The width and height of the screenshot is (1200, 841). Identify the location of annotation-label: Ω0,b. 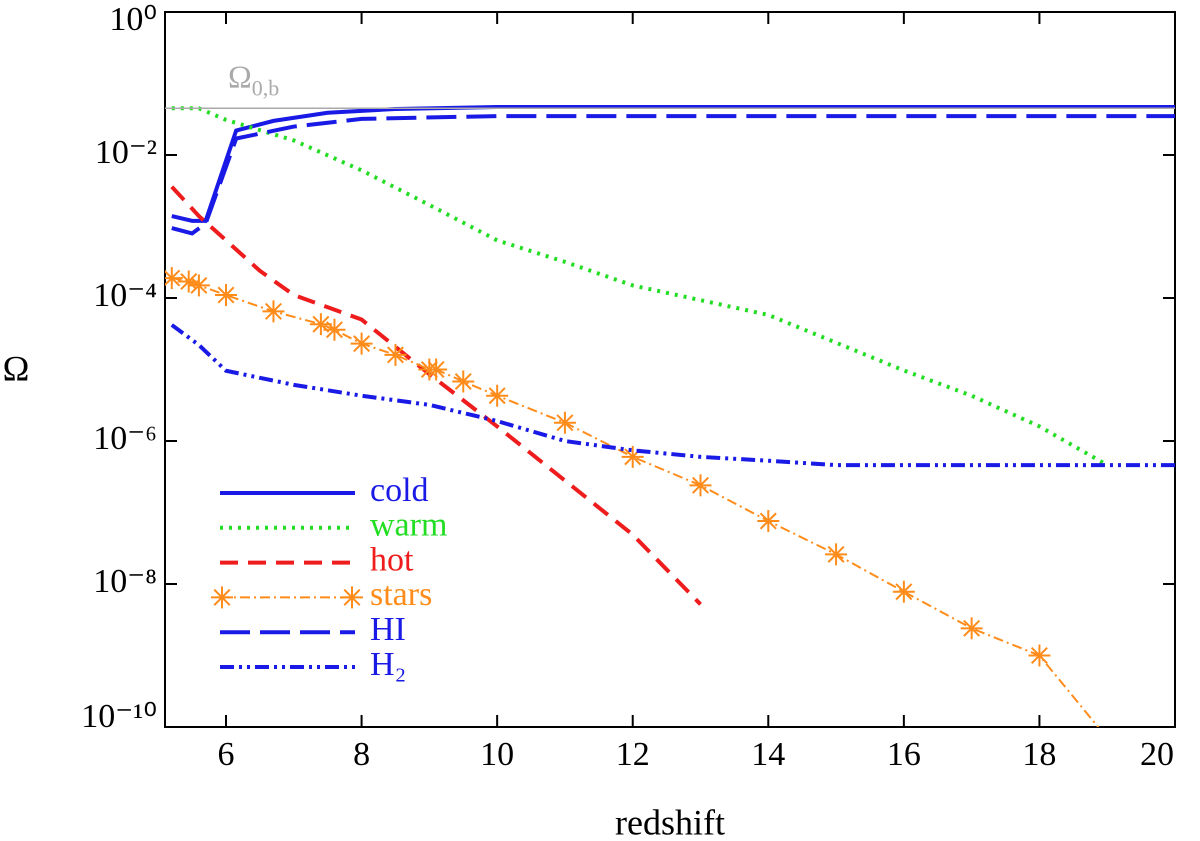
(253, 80).